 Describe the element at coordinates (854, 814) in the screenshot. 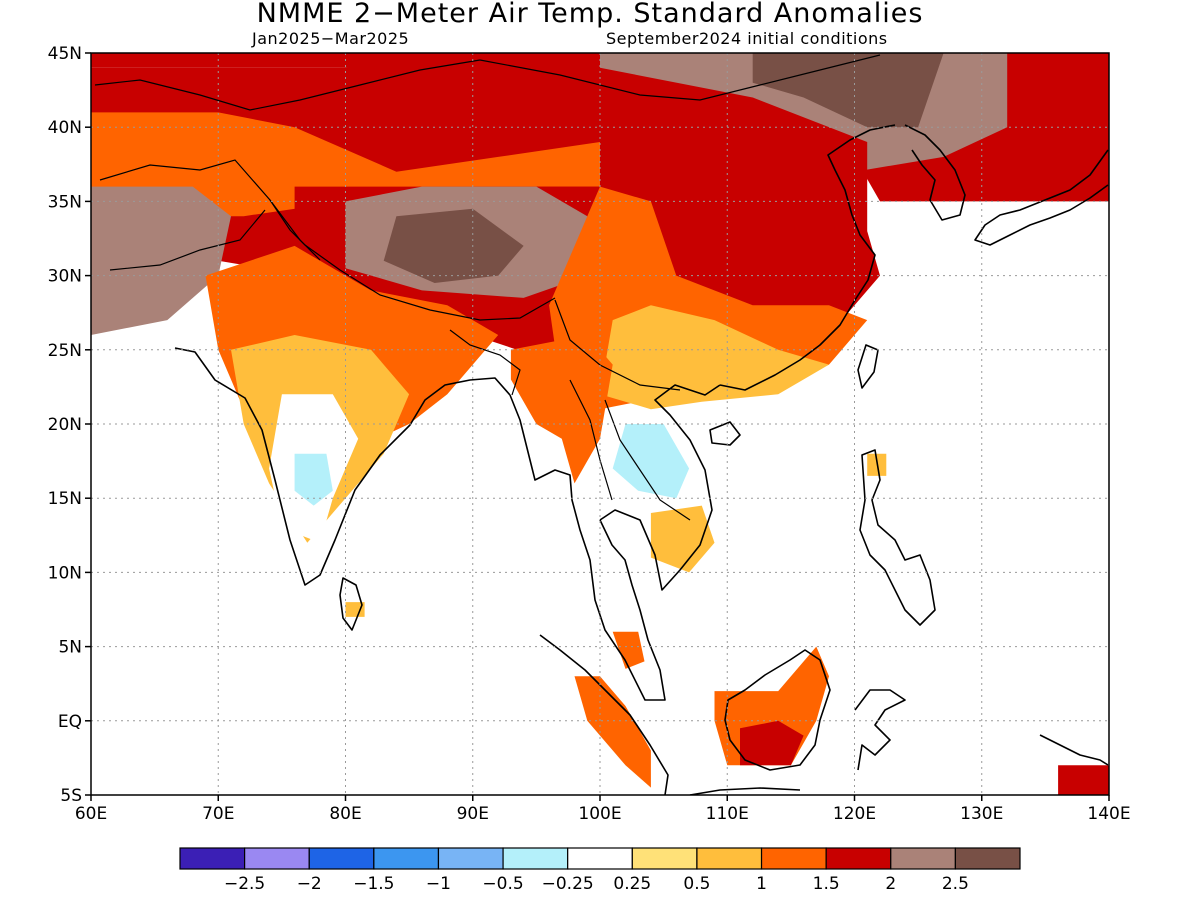

I see `x-tick-label: 120E` at that location.